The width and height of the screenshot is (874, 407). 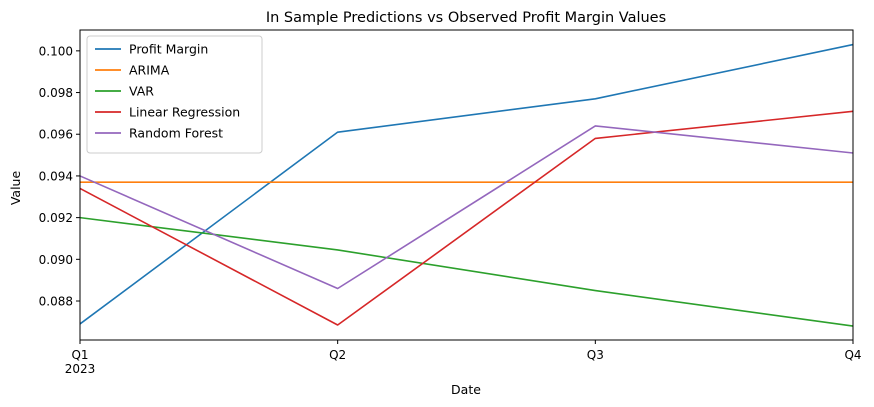 What do you see at coordinates (168, 49) in the screenshot?
I see `legend-entry-label: Profit Margin` at bounding box center [168, 49].